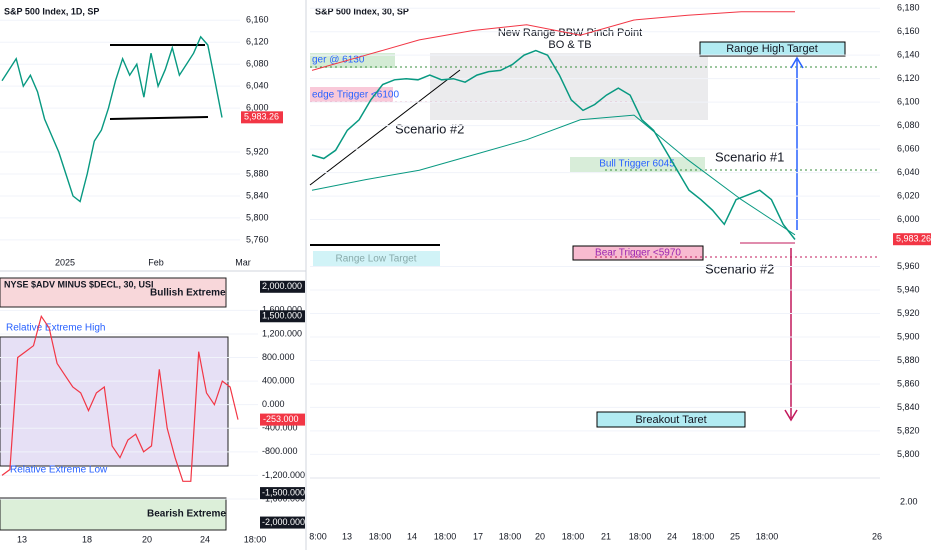  I want to click on y-tick-label: 6,140, so click(908, 55).